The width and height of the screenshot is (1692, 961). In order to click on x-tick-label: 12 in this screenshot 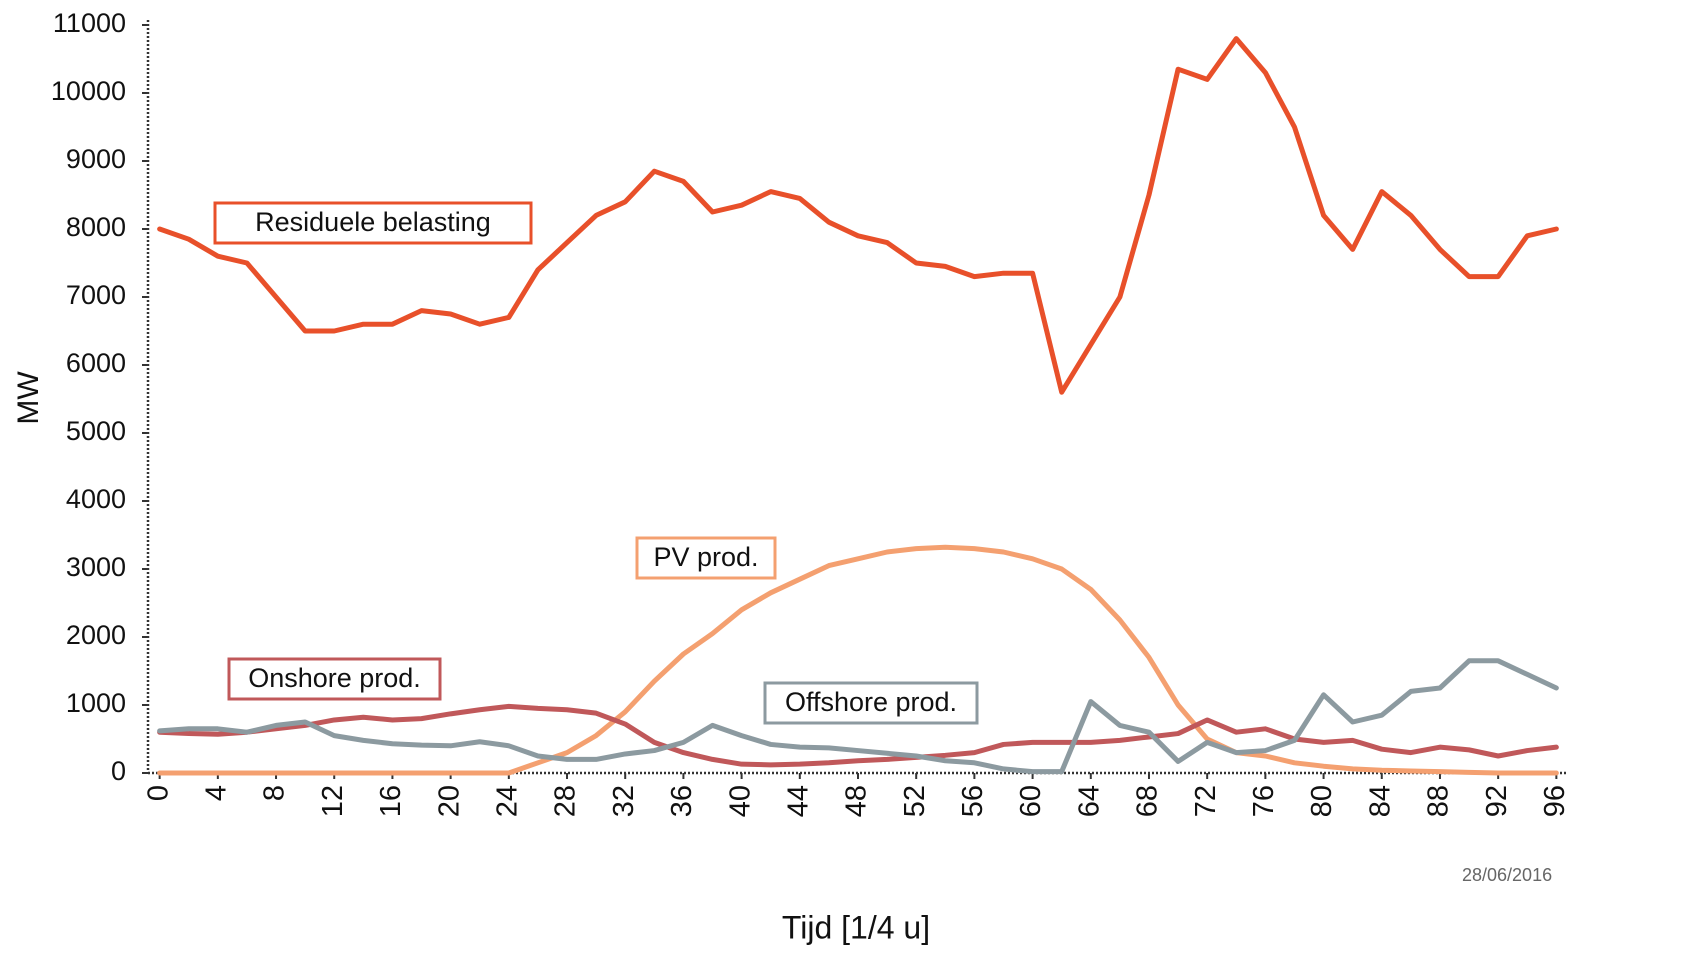, I will do `click(333, 801)`.